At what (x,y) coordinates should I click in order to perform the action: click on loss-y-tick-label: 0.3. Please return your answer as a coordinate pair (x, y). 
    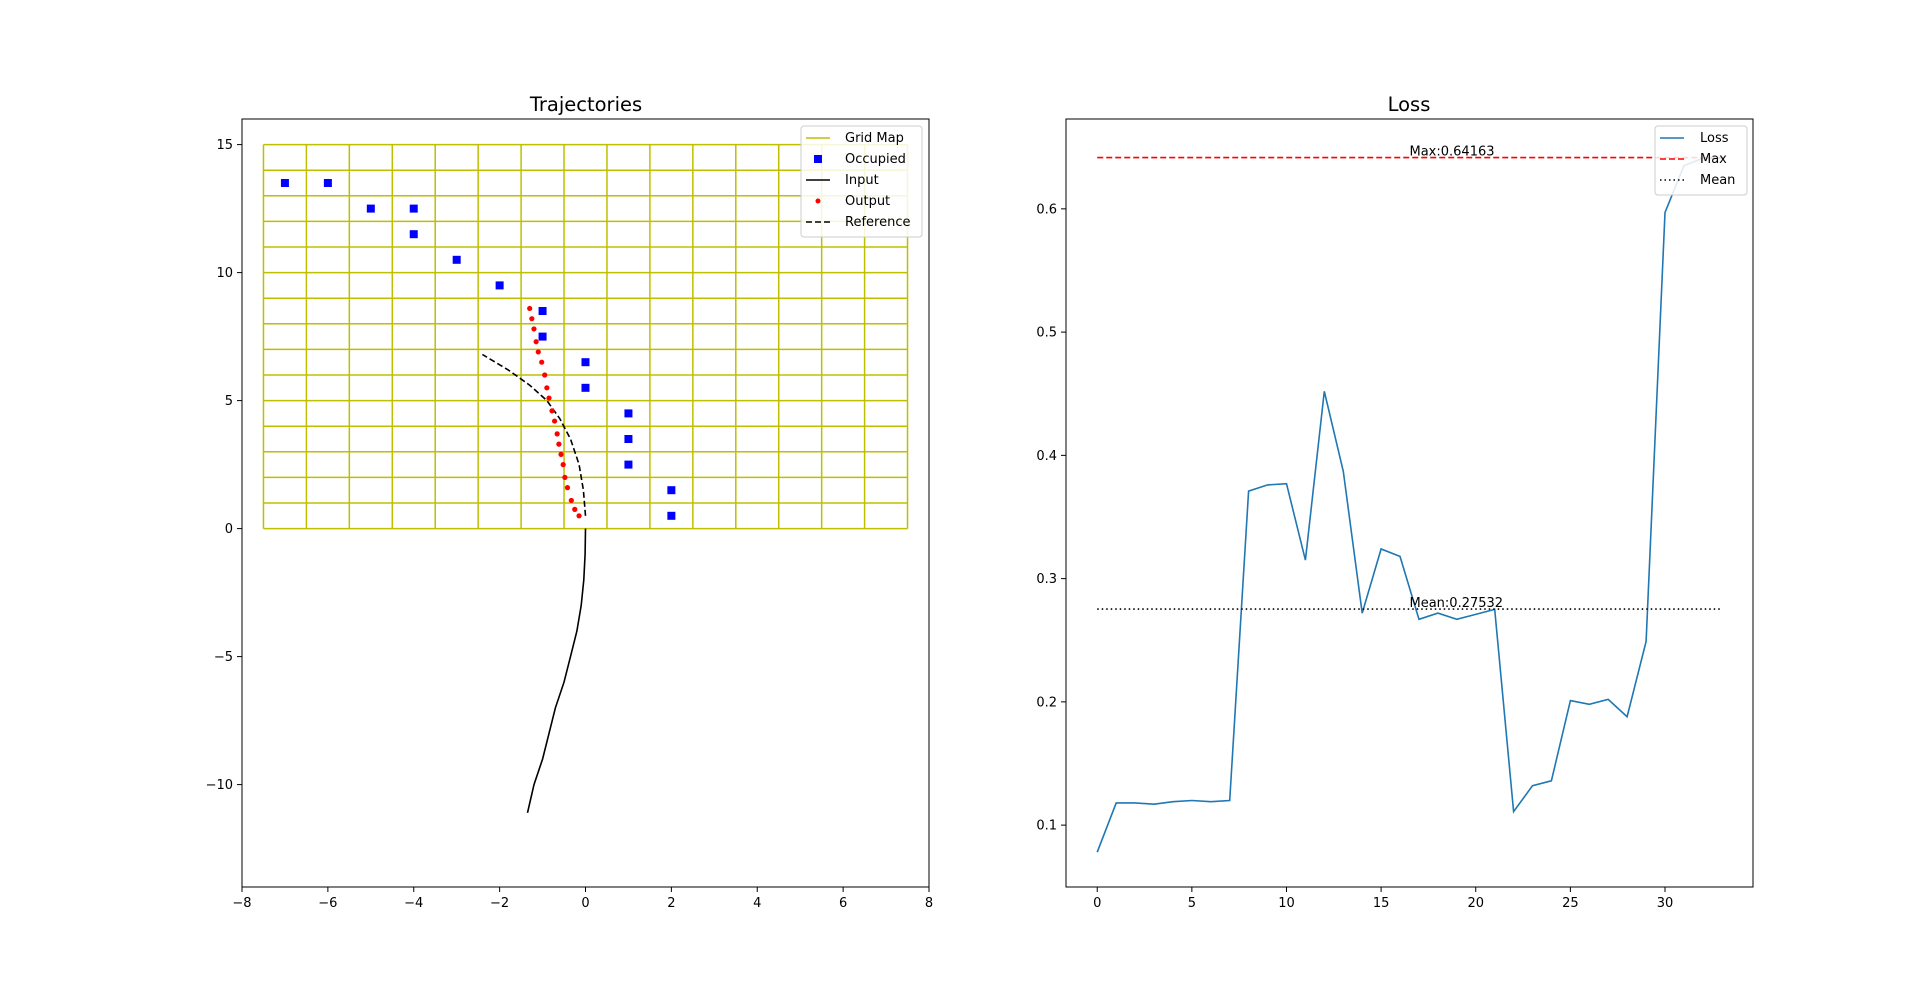
    Looking at the image, I should click on (1046, 579).